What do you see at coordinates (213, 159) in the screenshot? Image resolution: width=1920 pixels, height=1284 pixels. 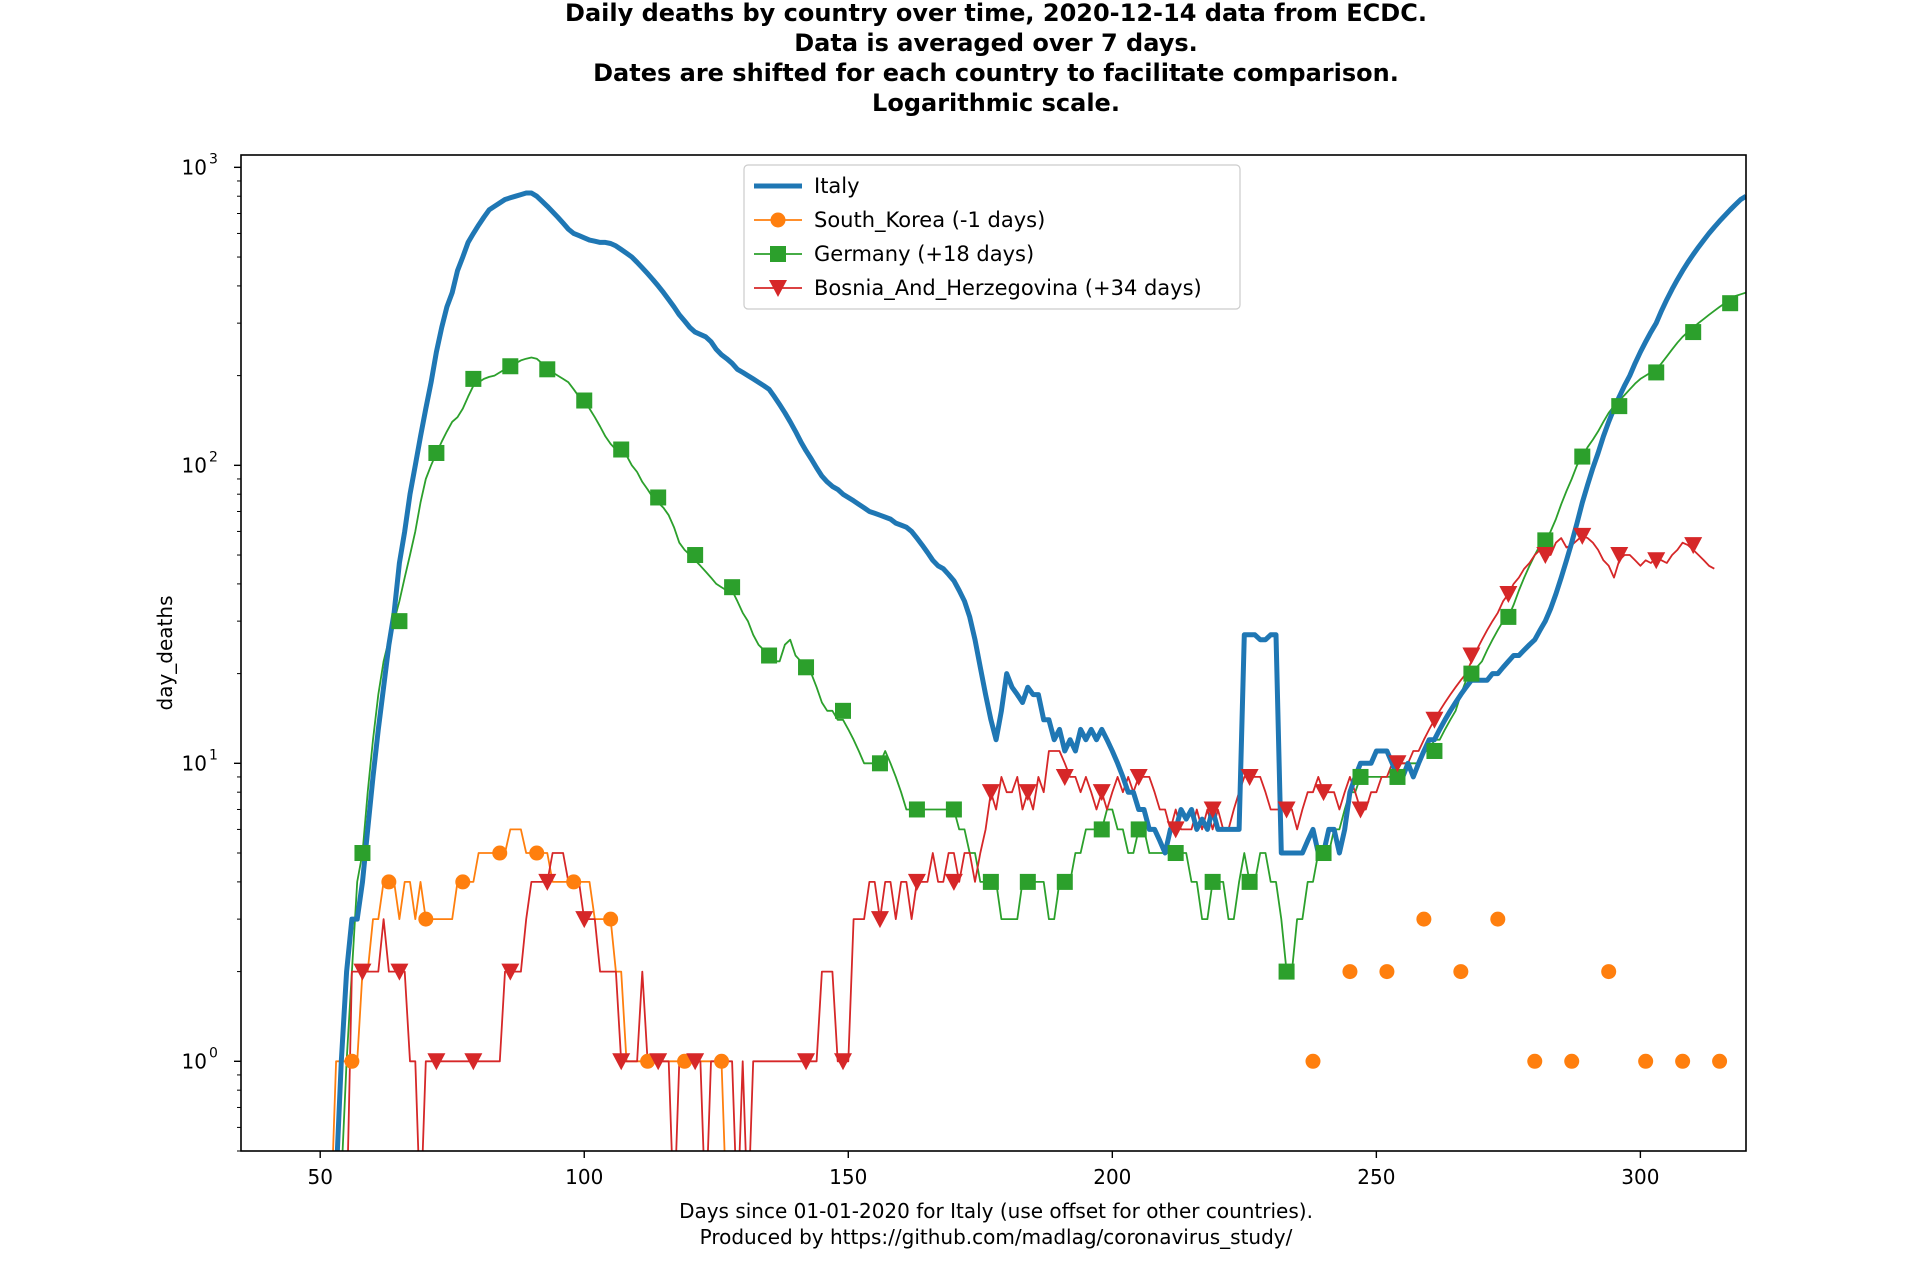 I see `y-tick-exponent-3: 3` at bounding box center [213, 159].